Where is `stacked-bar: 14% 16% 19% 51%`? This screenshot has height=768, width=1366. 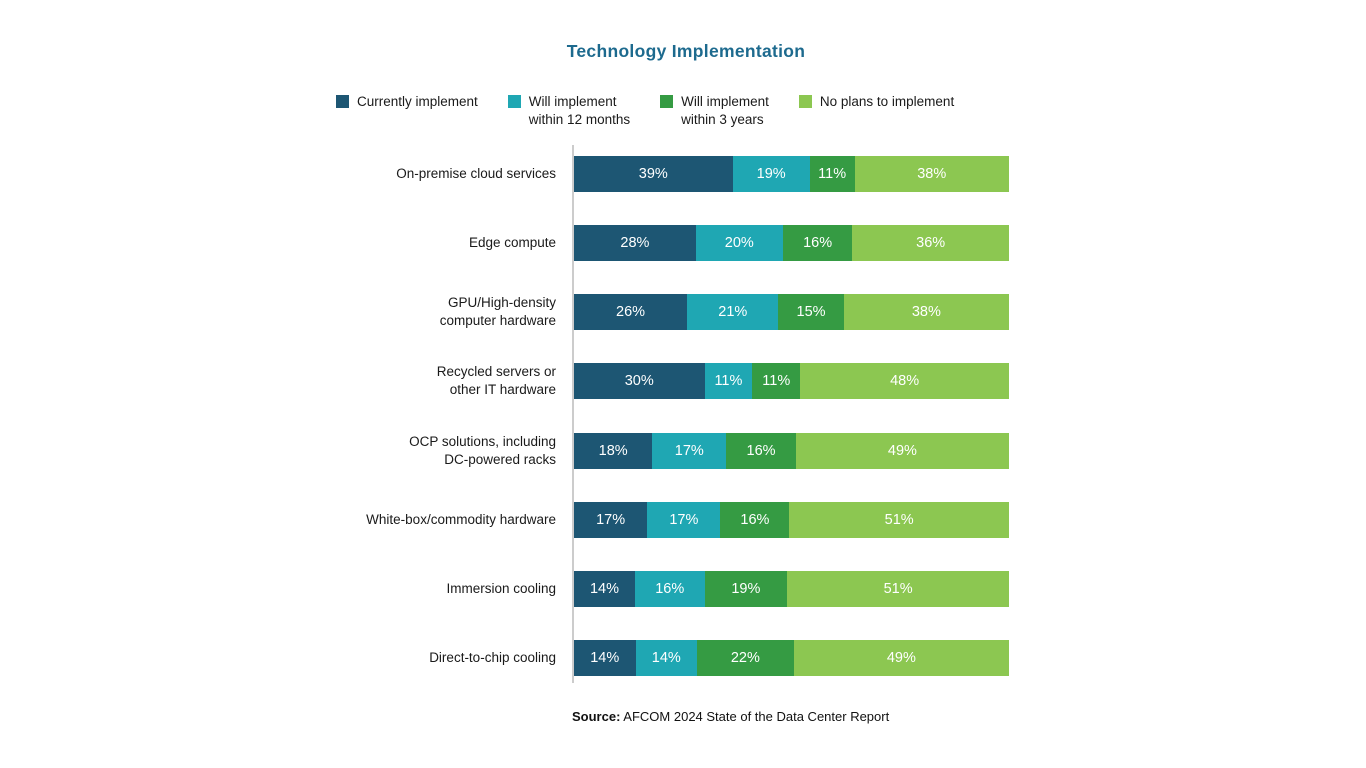
stacked-bar: 14% 16% 19% 51% is located at coordinates (791, 588).